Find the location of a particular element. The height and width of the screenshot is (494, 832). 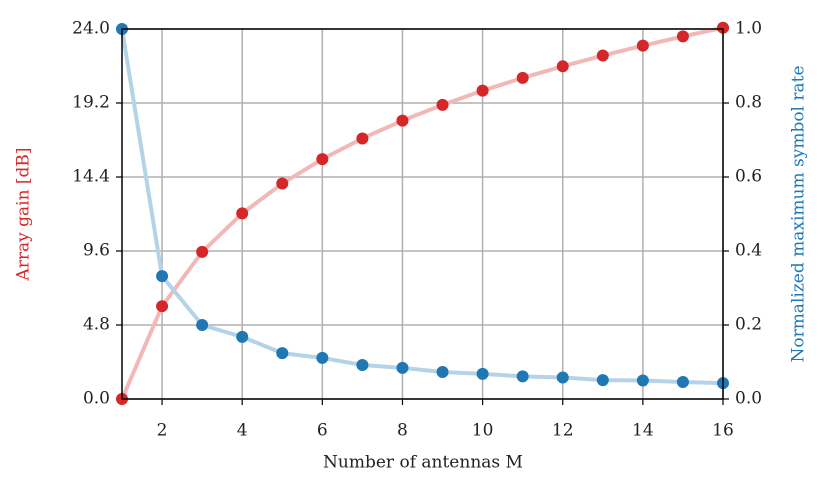

y-tick-label: 4.8 is located at coordinates (96, 325).